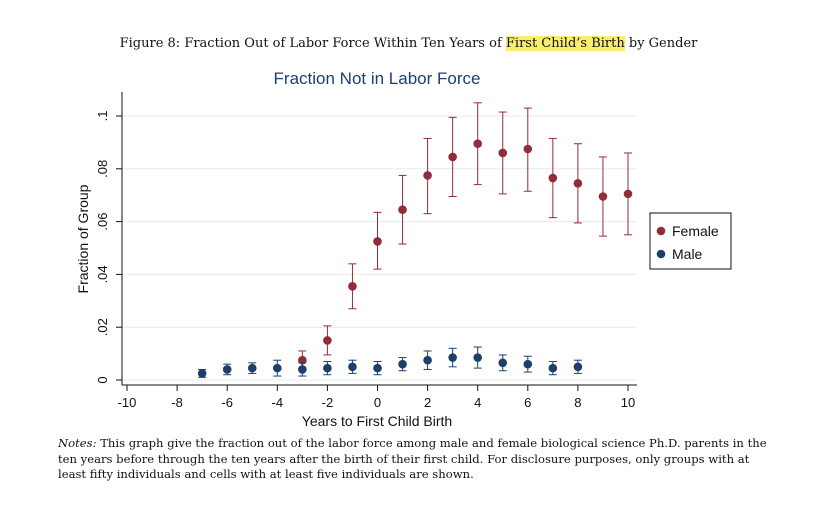 This screenshot has height=513, width=817. Describe the element at coordinates (577, 402) in the screenshot. I see `x-tick-label-9: 8` at that location.